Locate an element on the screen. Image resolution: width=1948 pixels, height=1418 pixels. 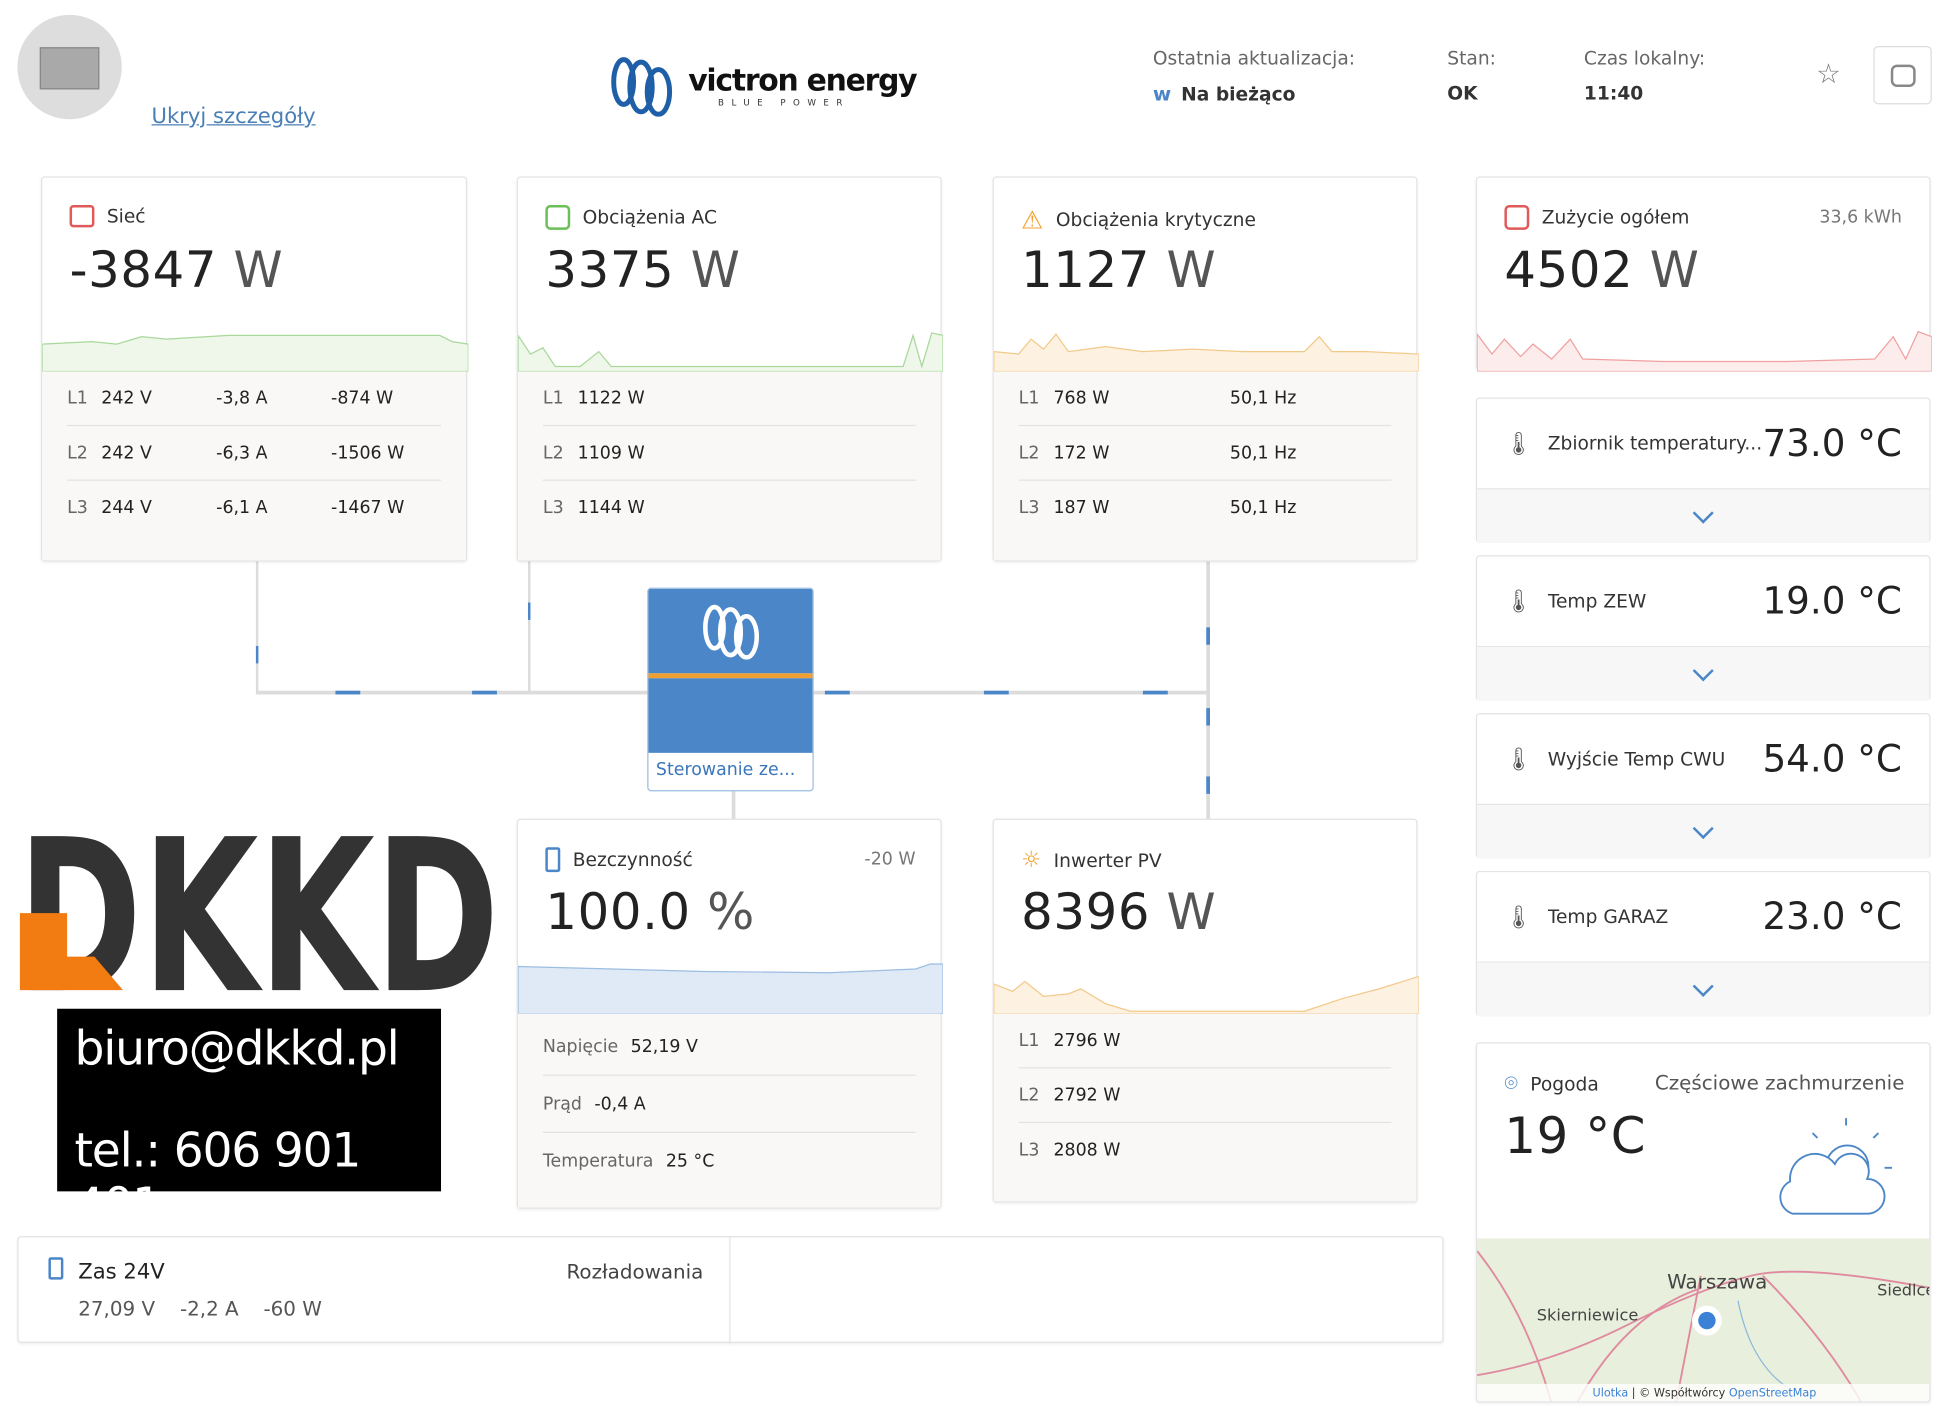
temperature-value: 54.0 °C is located at coordinates (1832, 759).